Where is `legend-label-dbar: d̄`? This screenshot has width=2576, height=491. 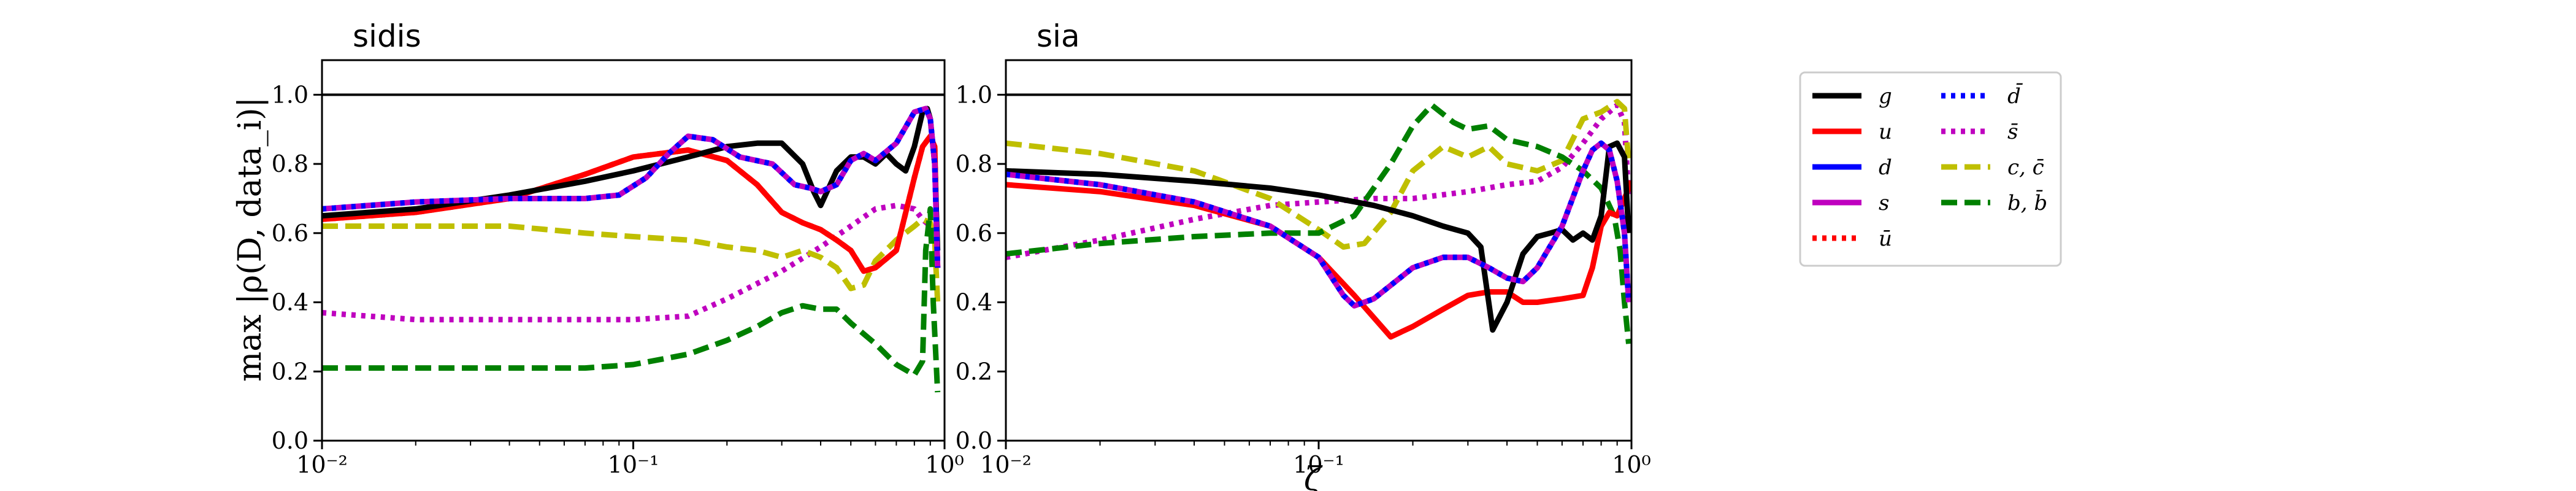
legend-label-dbar: d̄ is located at coordinates (2015, 96).